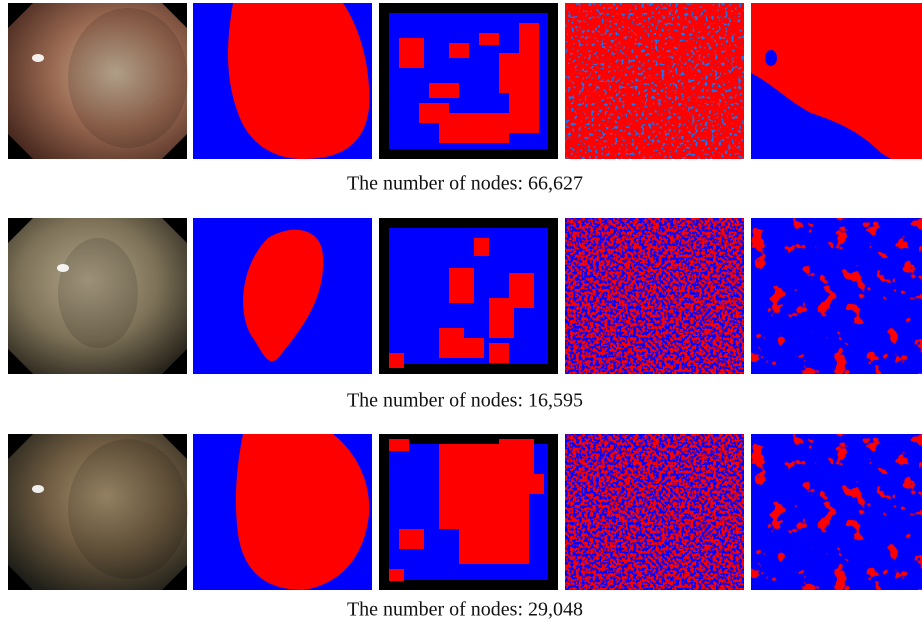 This screenshot has width=922, height=627. Describe the element at coordinates (465, 610) in the screenshot. I see `caption: The number of nodes: 29,048` at that location.